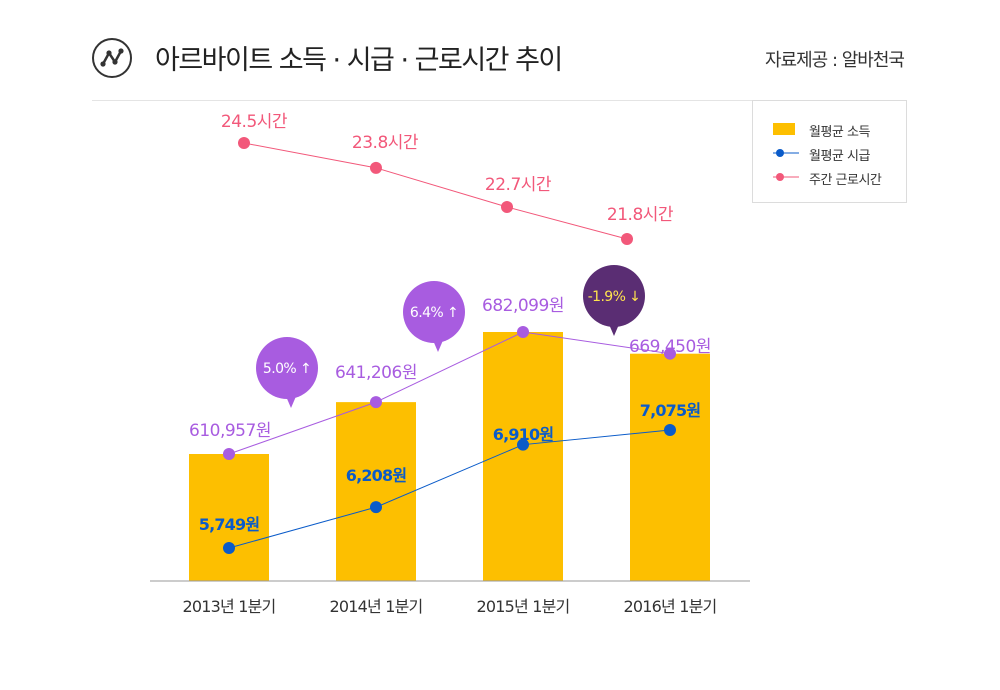 The height and width of the screenshot is (690, 1000). What do you see at coordinates (385, 143) in the screenshot?
I see `hours-value-label: 23.8시간` at bounding box center [385, 143].